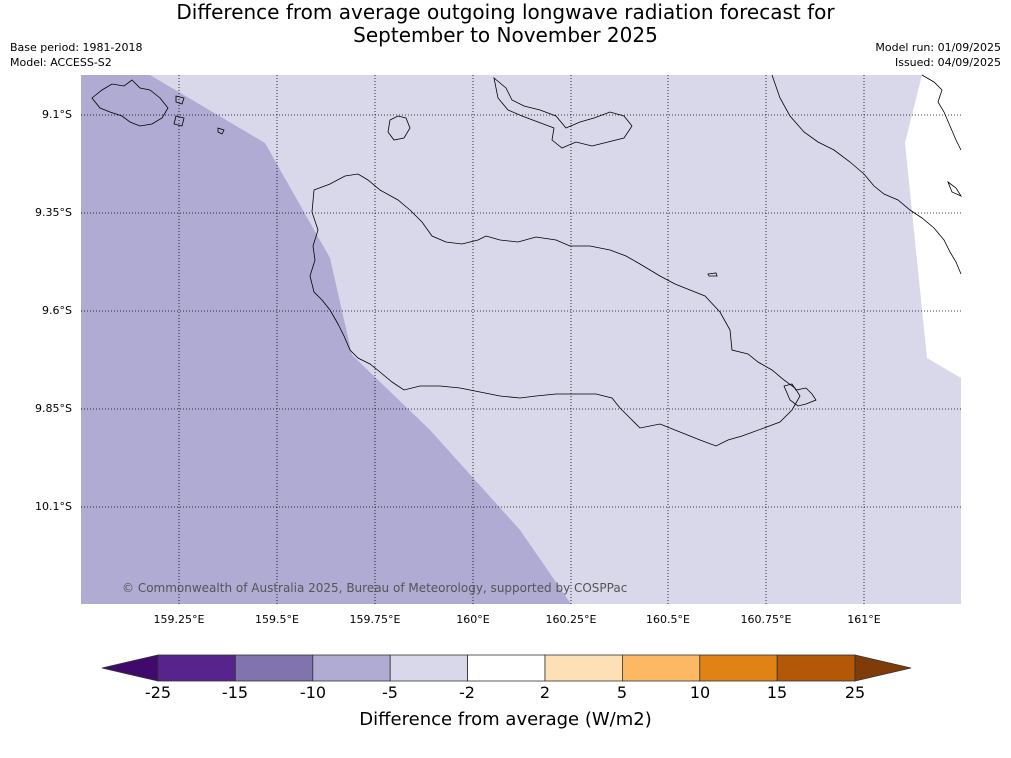 This screenshot has height=758, width=1011. What do you see at coordinates (855, 692) in the screenshot?
I see `colorbar-label: 25` at bounding box center [855, 692].